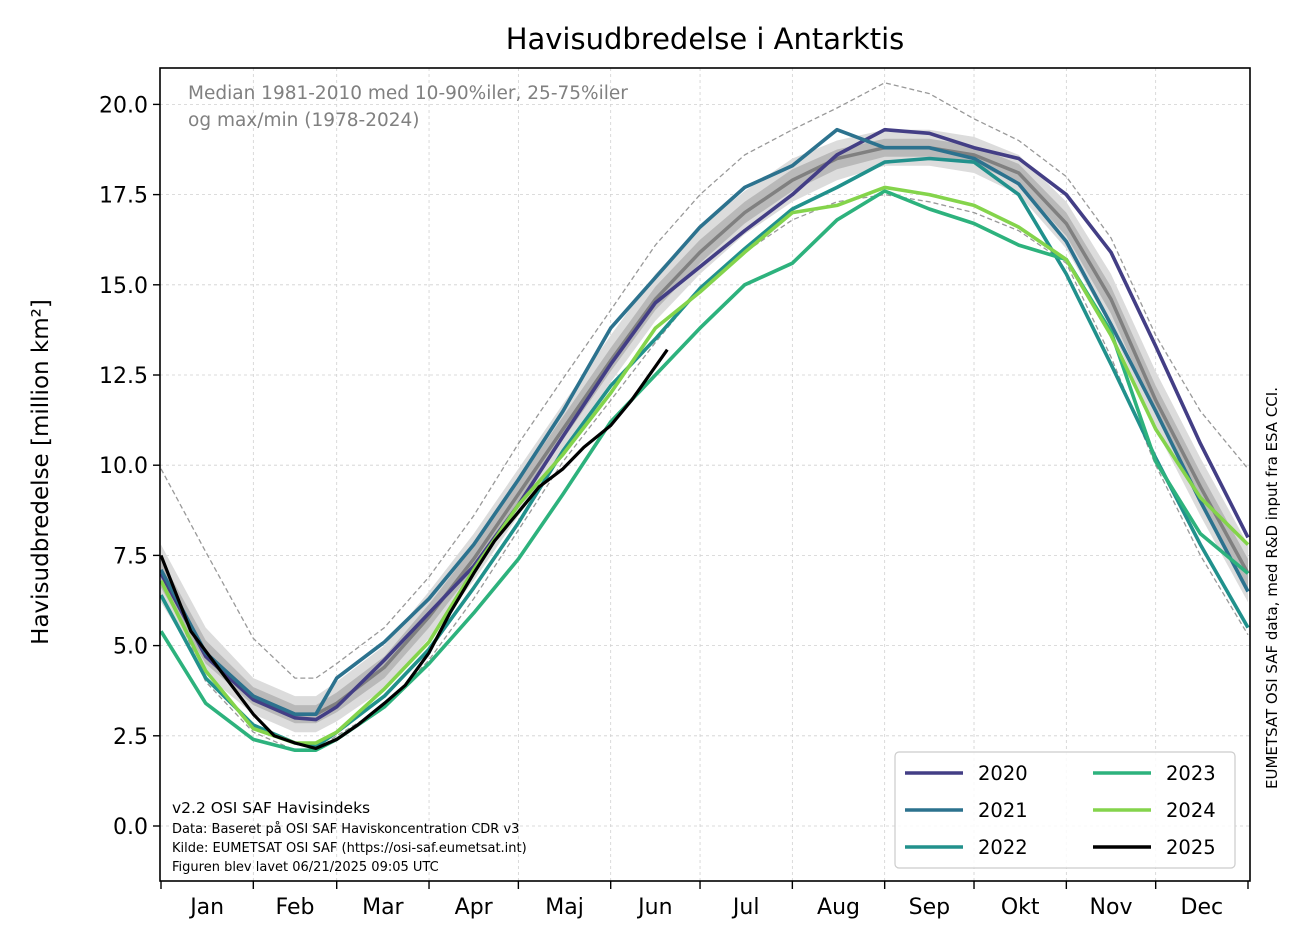 This screenshot has width=1303, height=943. I want to click on month-label: Maj, so click(564, 907).